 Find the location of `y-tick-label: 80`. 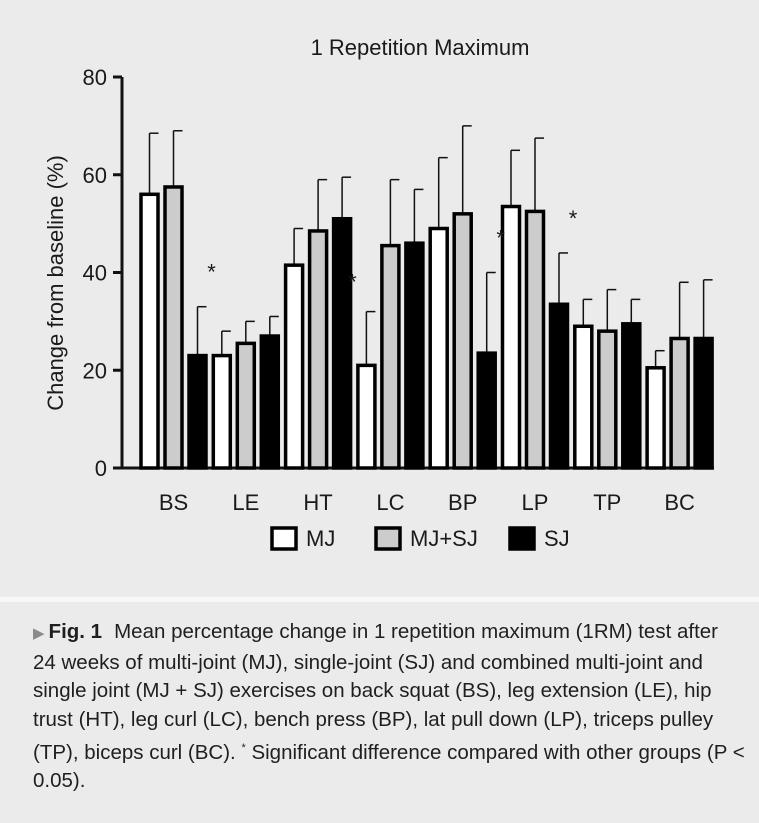

y-tick-label: 80 is located at coordinates (95, 77).